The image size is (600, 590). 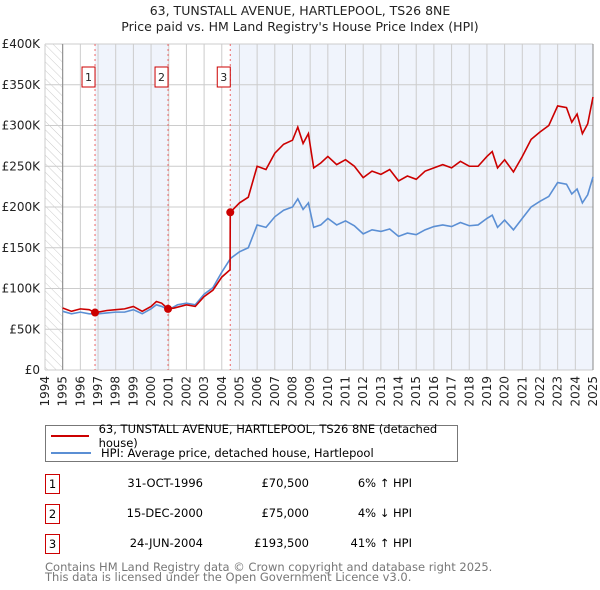 I want to click on y-tick-label: £350K, so click(x=22, y=85).